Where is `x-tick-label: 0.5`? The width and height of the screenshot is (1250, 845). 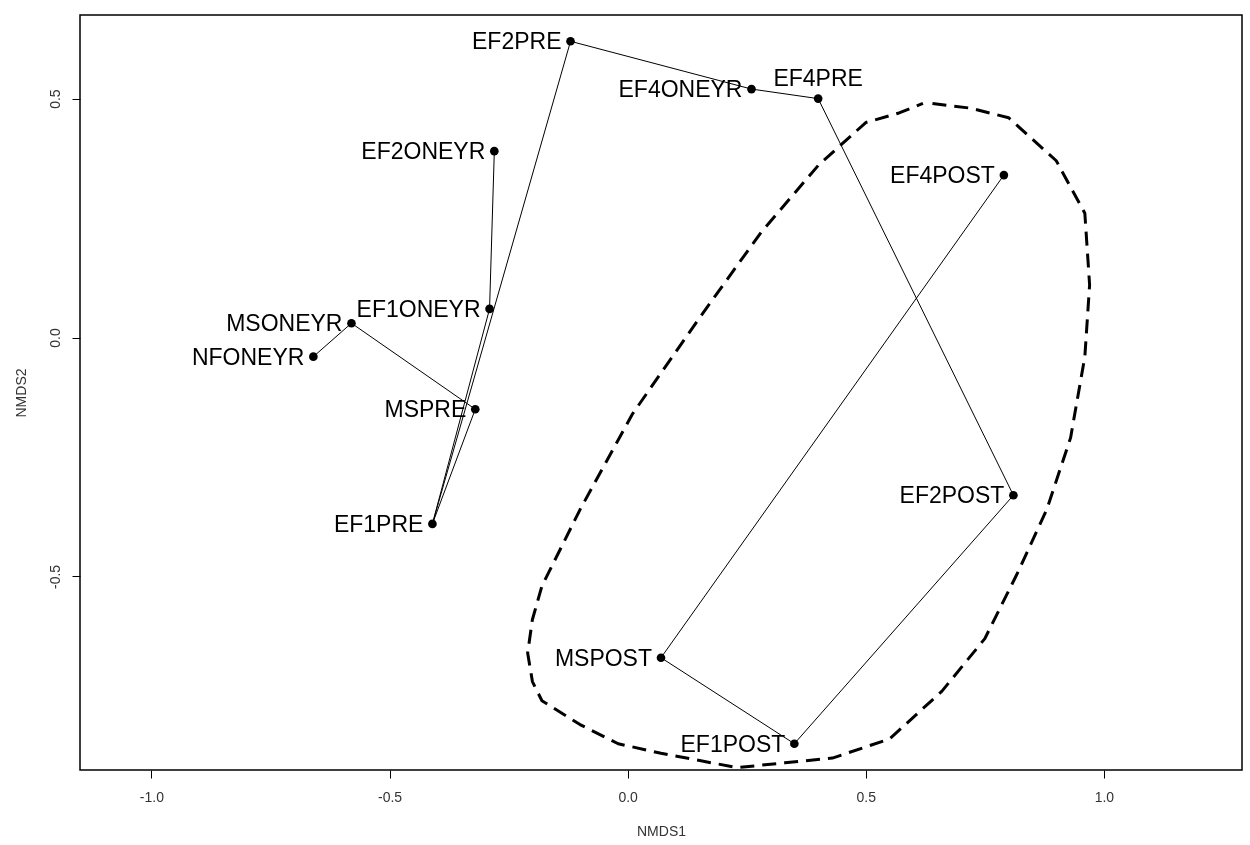 x-tick-label: 0.5 is located at coordinates (866, 796).